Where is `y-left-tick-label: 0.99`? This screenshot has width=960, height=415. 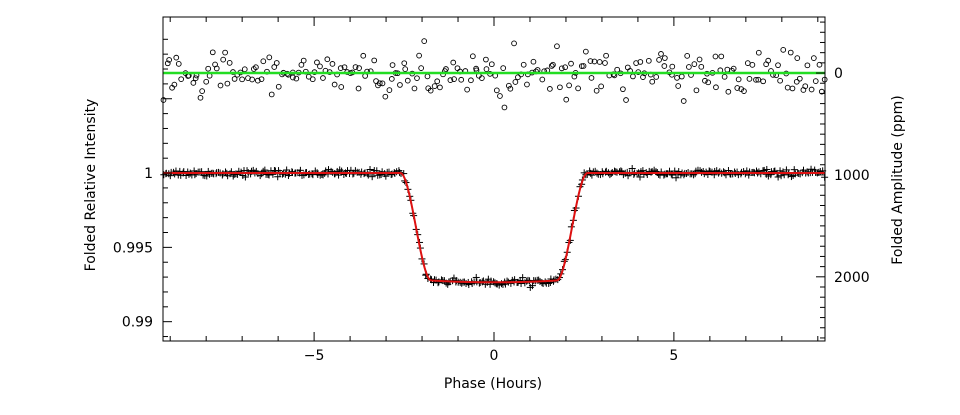 y-left-tick-label: 0.99 is located at coordinates (137, 323).